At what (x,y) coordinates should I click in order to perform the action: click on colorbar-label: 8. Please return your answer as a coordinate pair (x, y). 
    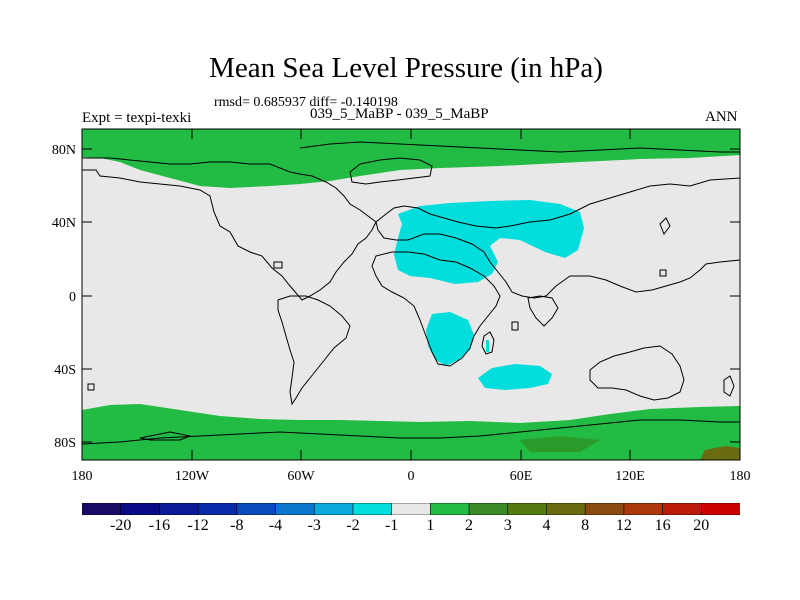
    Looking at the image, I should click on (585, 525).